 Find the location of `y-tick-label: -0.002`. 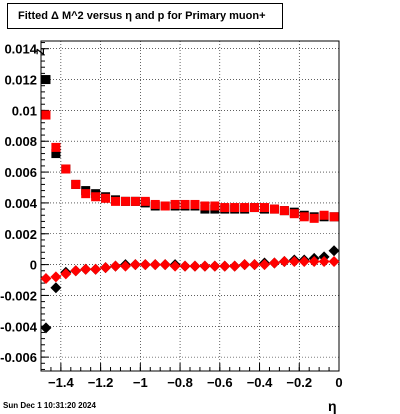

y-tick-label: -0.002 is located at coordinates (18, 295).